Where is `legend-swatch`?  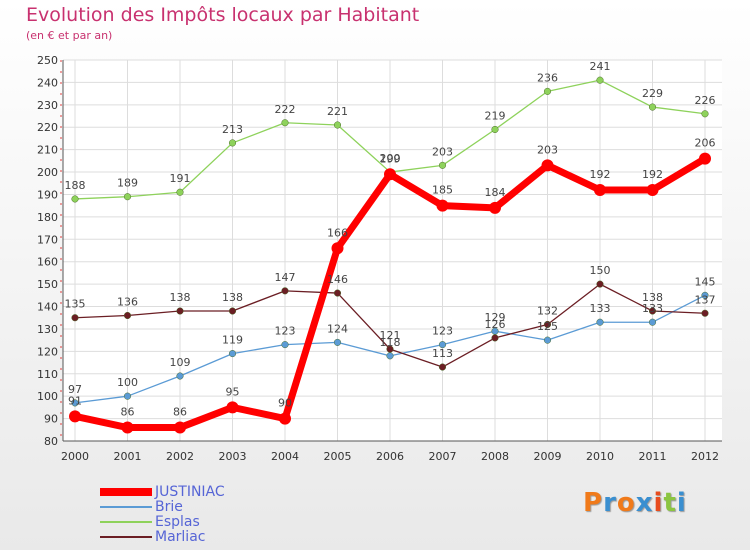
legend-swatch is located at coordinates (126, 507).